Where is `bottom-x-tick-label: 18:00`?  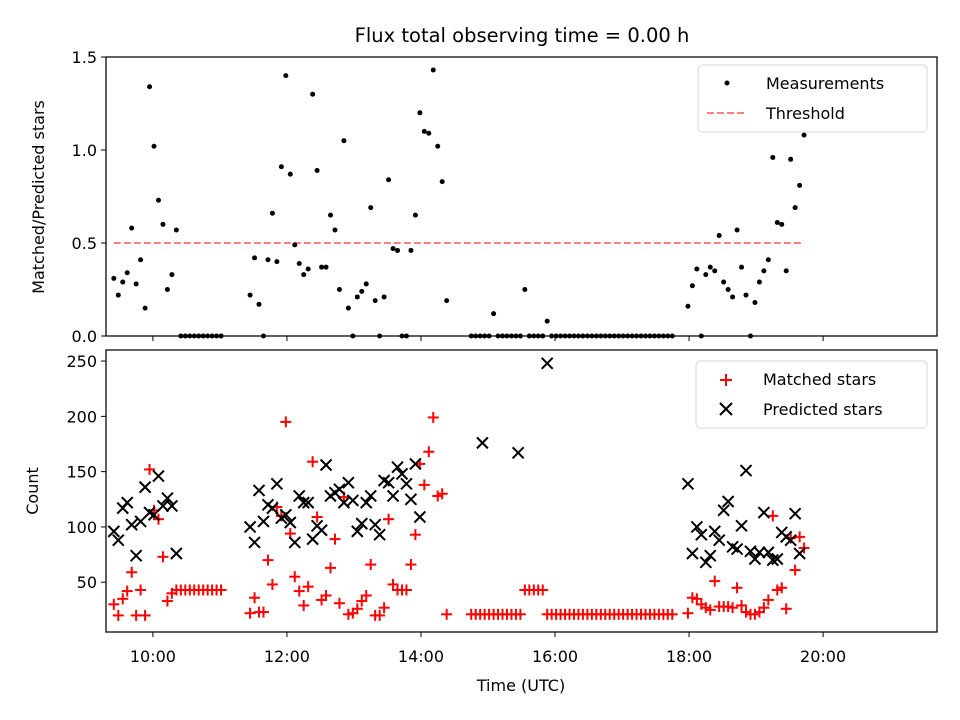 bottom-x-tick-label: 18:00 is located at coordinates (689, 656).